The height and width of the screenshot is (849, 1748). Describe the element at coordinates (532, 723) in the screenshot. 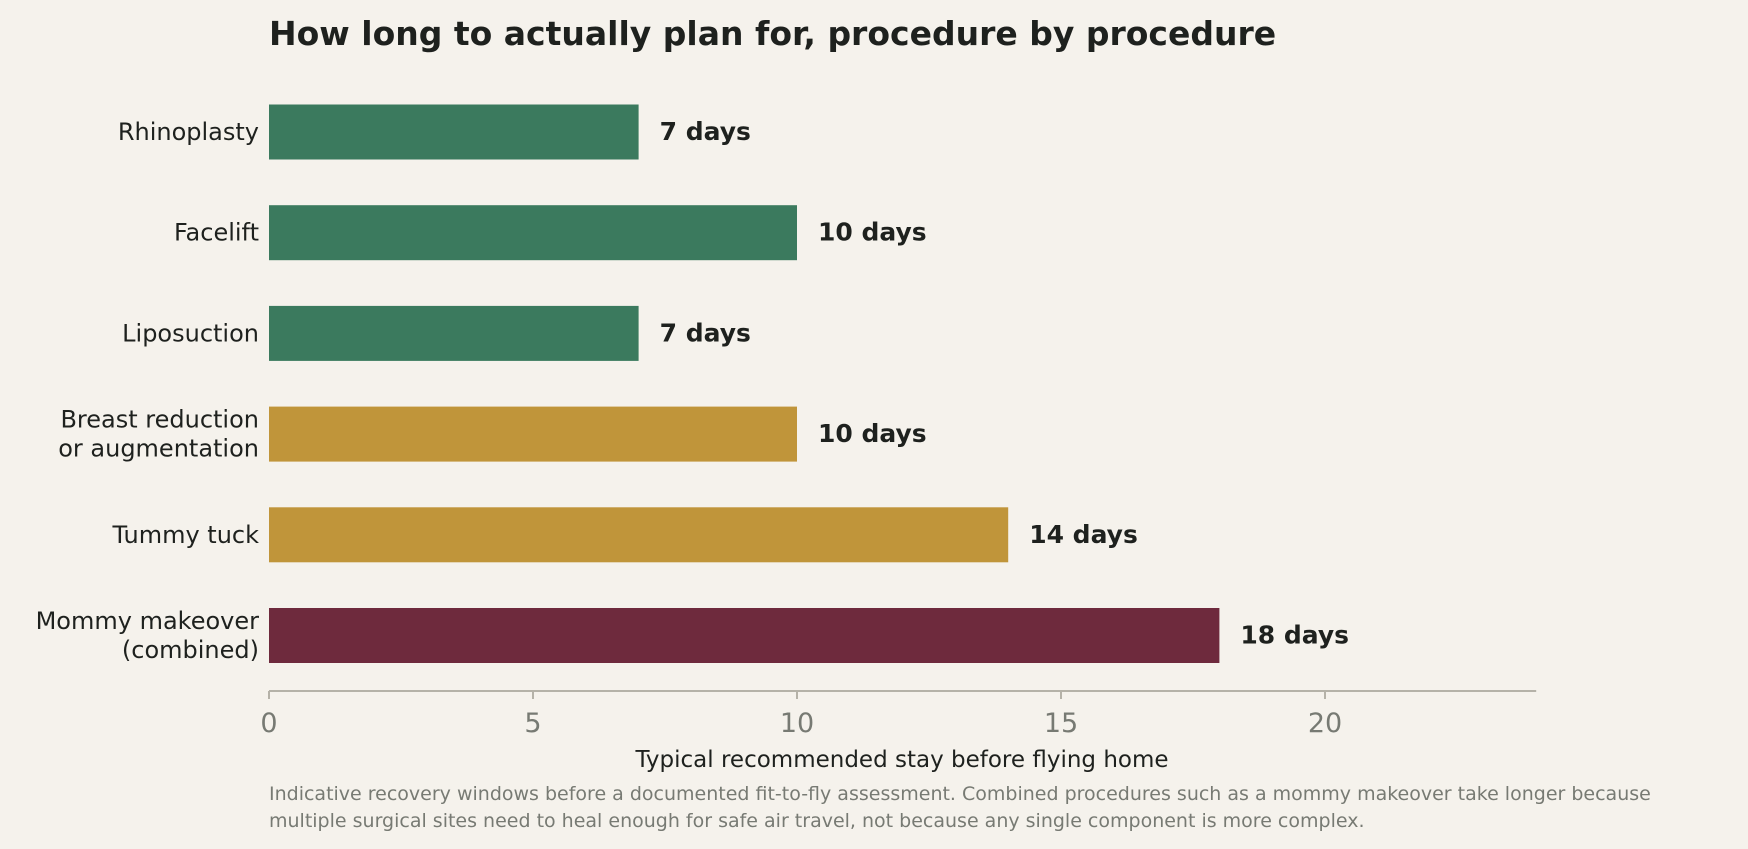

I see `x-tick-label: 5` at that location.